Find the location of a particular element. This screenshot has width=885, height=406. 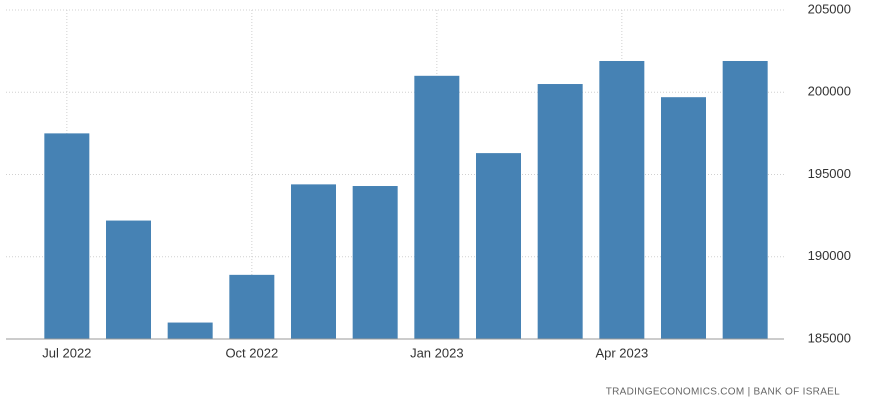

y-tick-label: 195000 is located at coordinates (829, 173).